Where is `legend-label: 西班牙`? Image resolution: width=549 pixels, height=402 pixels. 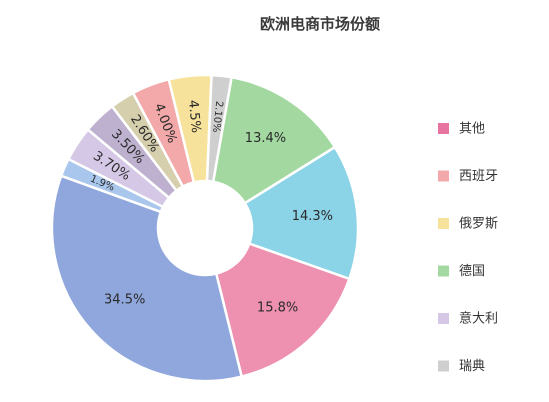 legend-label: 西班牙 is located at coordinates (478, 176).